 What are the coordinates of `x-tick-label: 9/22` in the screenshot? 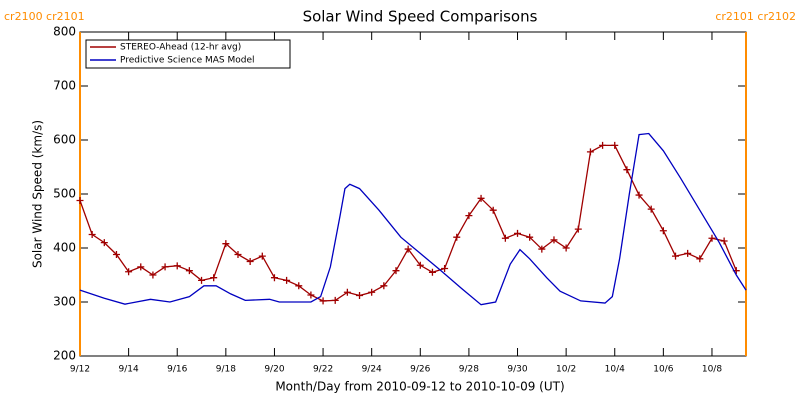 It's located at (323, 370).